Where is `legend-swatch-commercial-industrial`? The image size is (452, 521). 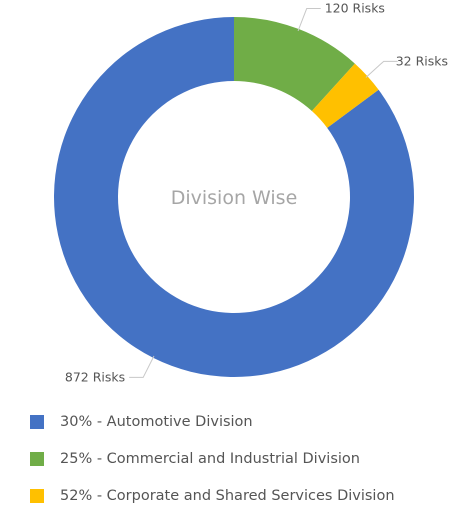
legend-swatch-commercial-industrial is located at coordinates (37, 459).